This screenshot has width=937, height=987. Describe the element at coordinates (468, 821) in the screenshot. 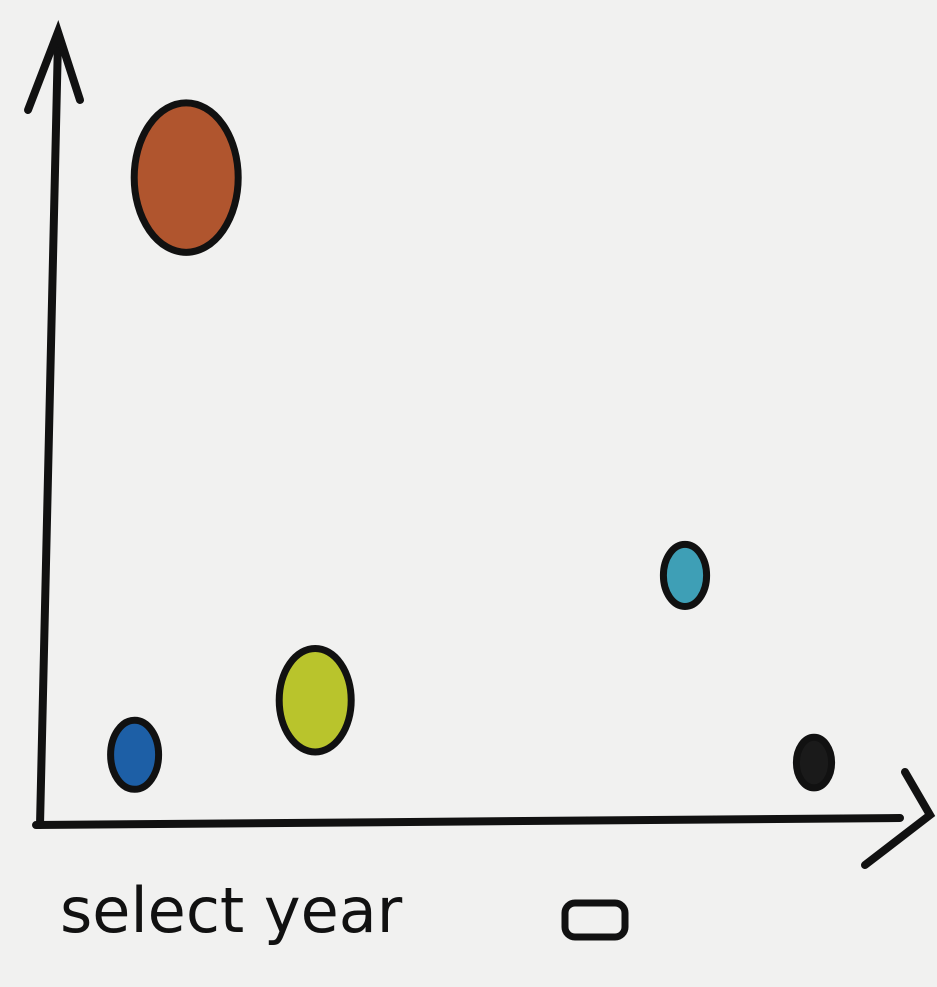

I see `x-axis` at that location.